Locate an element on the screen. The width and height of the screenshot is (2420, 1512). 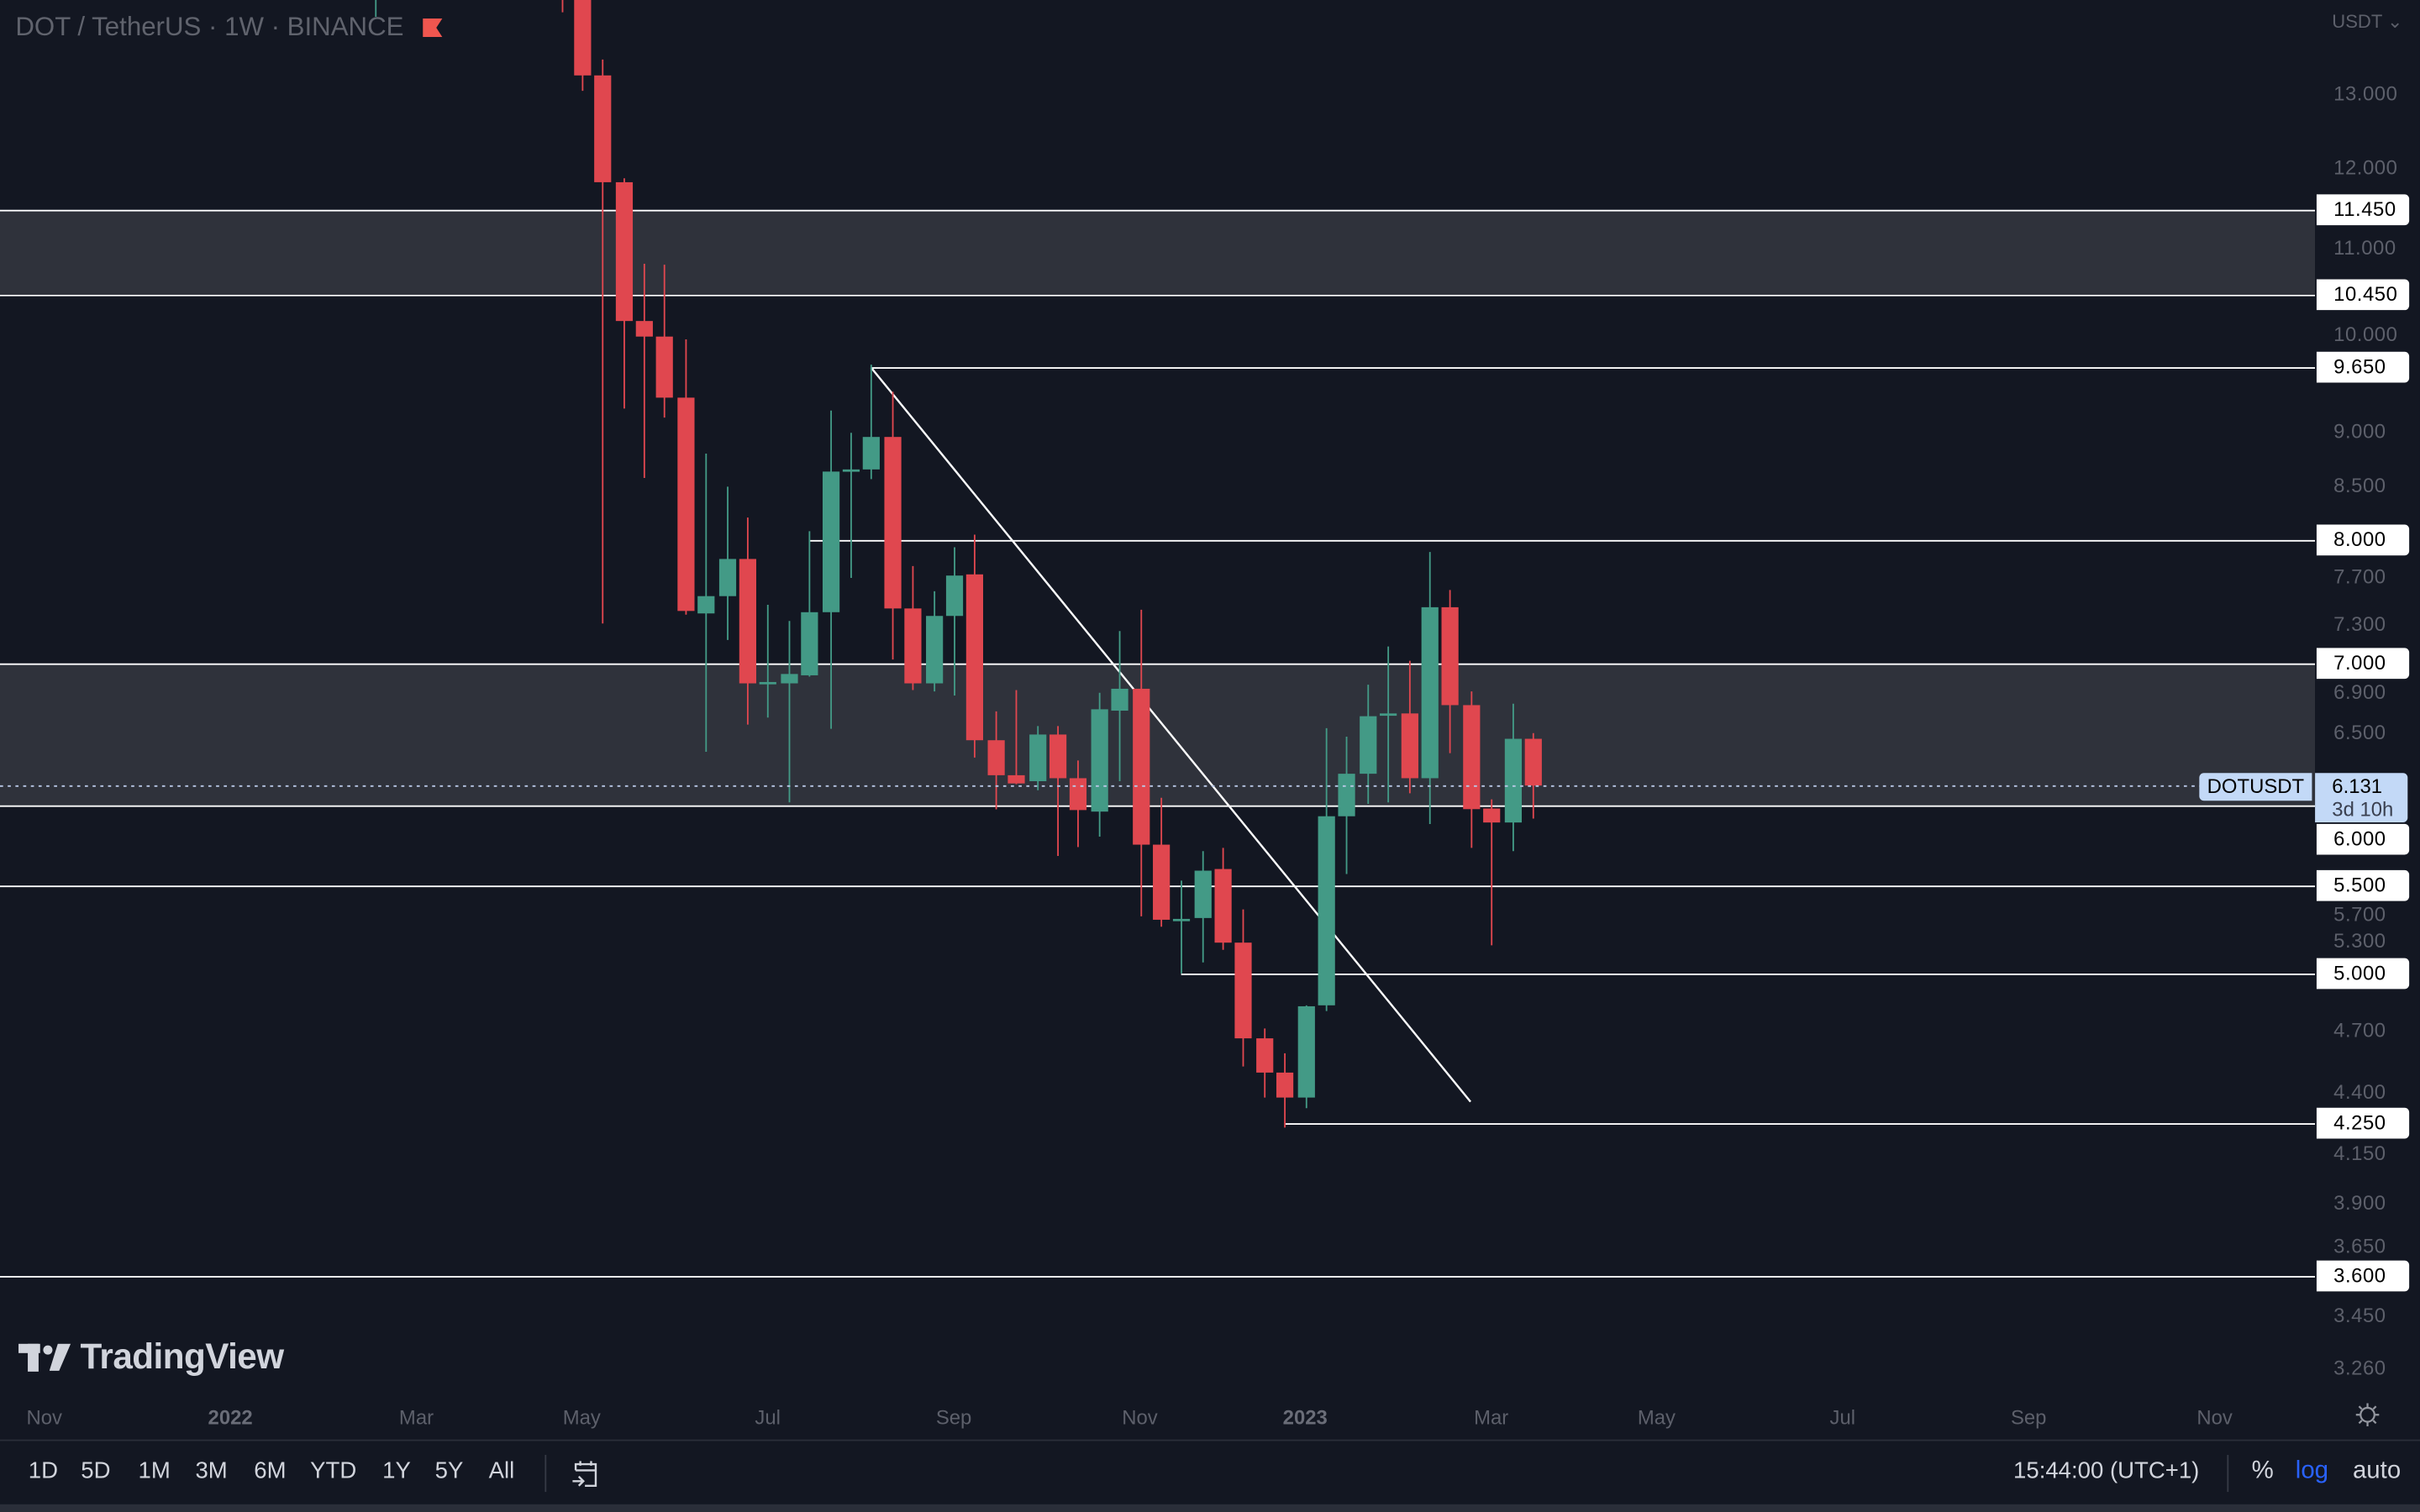
level-price-label: 9.650 is located at coordinates (2363, 367).